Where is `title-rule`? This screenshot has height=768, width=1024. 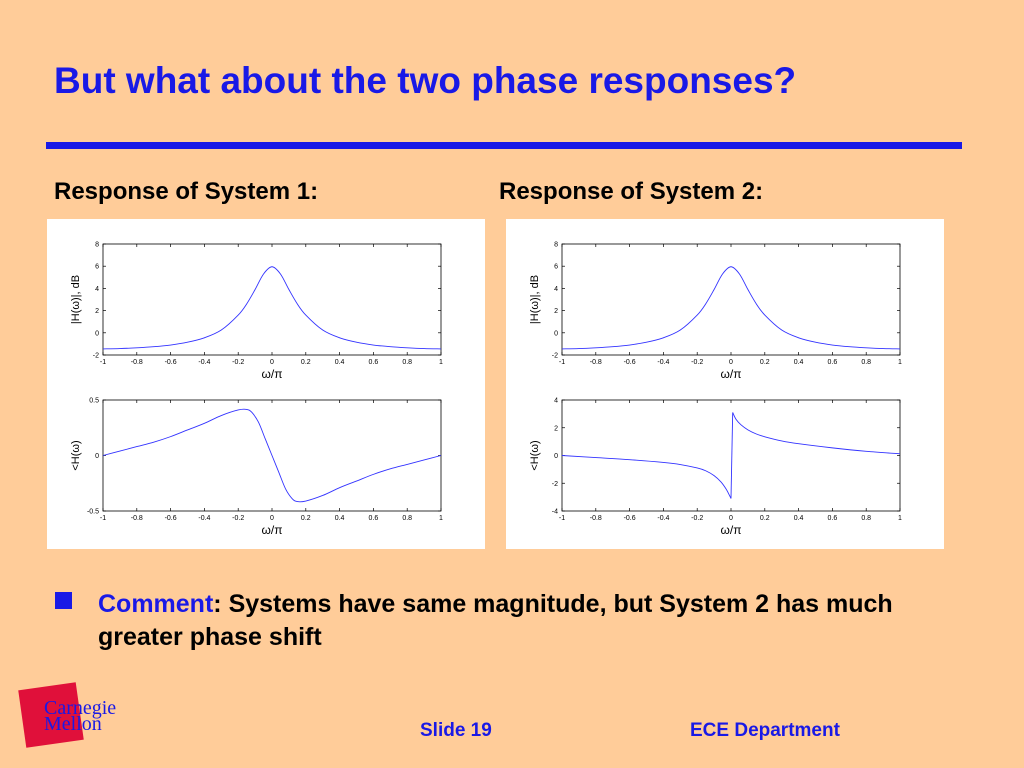 title-rule is located at coordinates (504, 145).